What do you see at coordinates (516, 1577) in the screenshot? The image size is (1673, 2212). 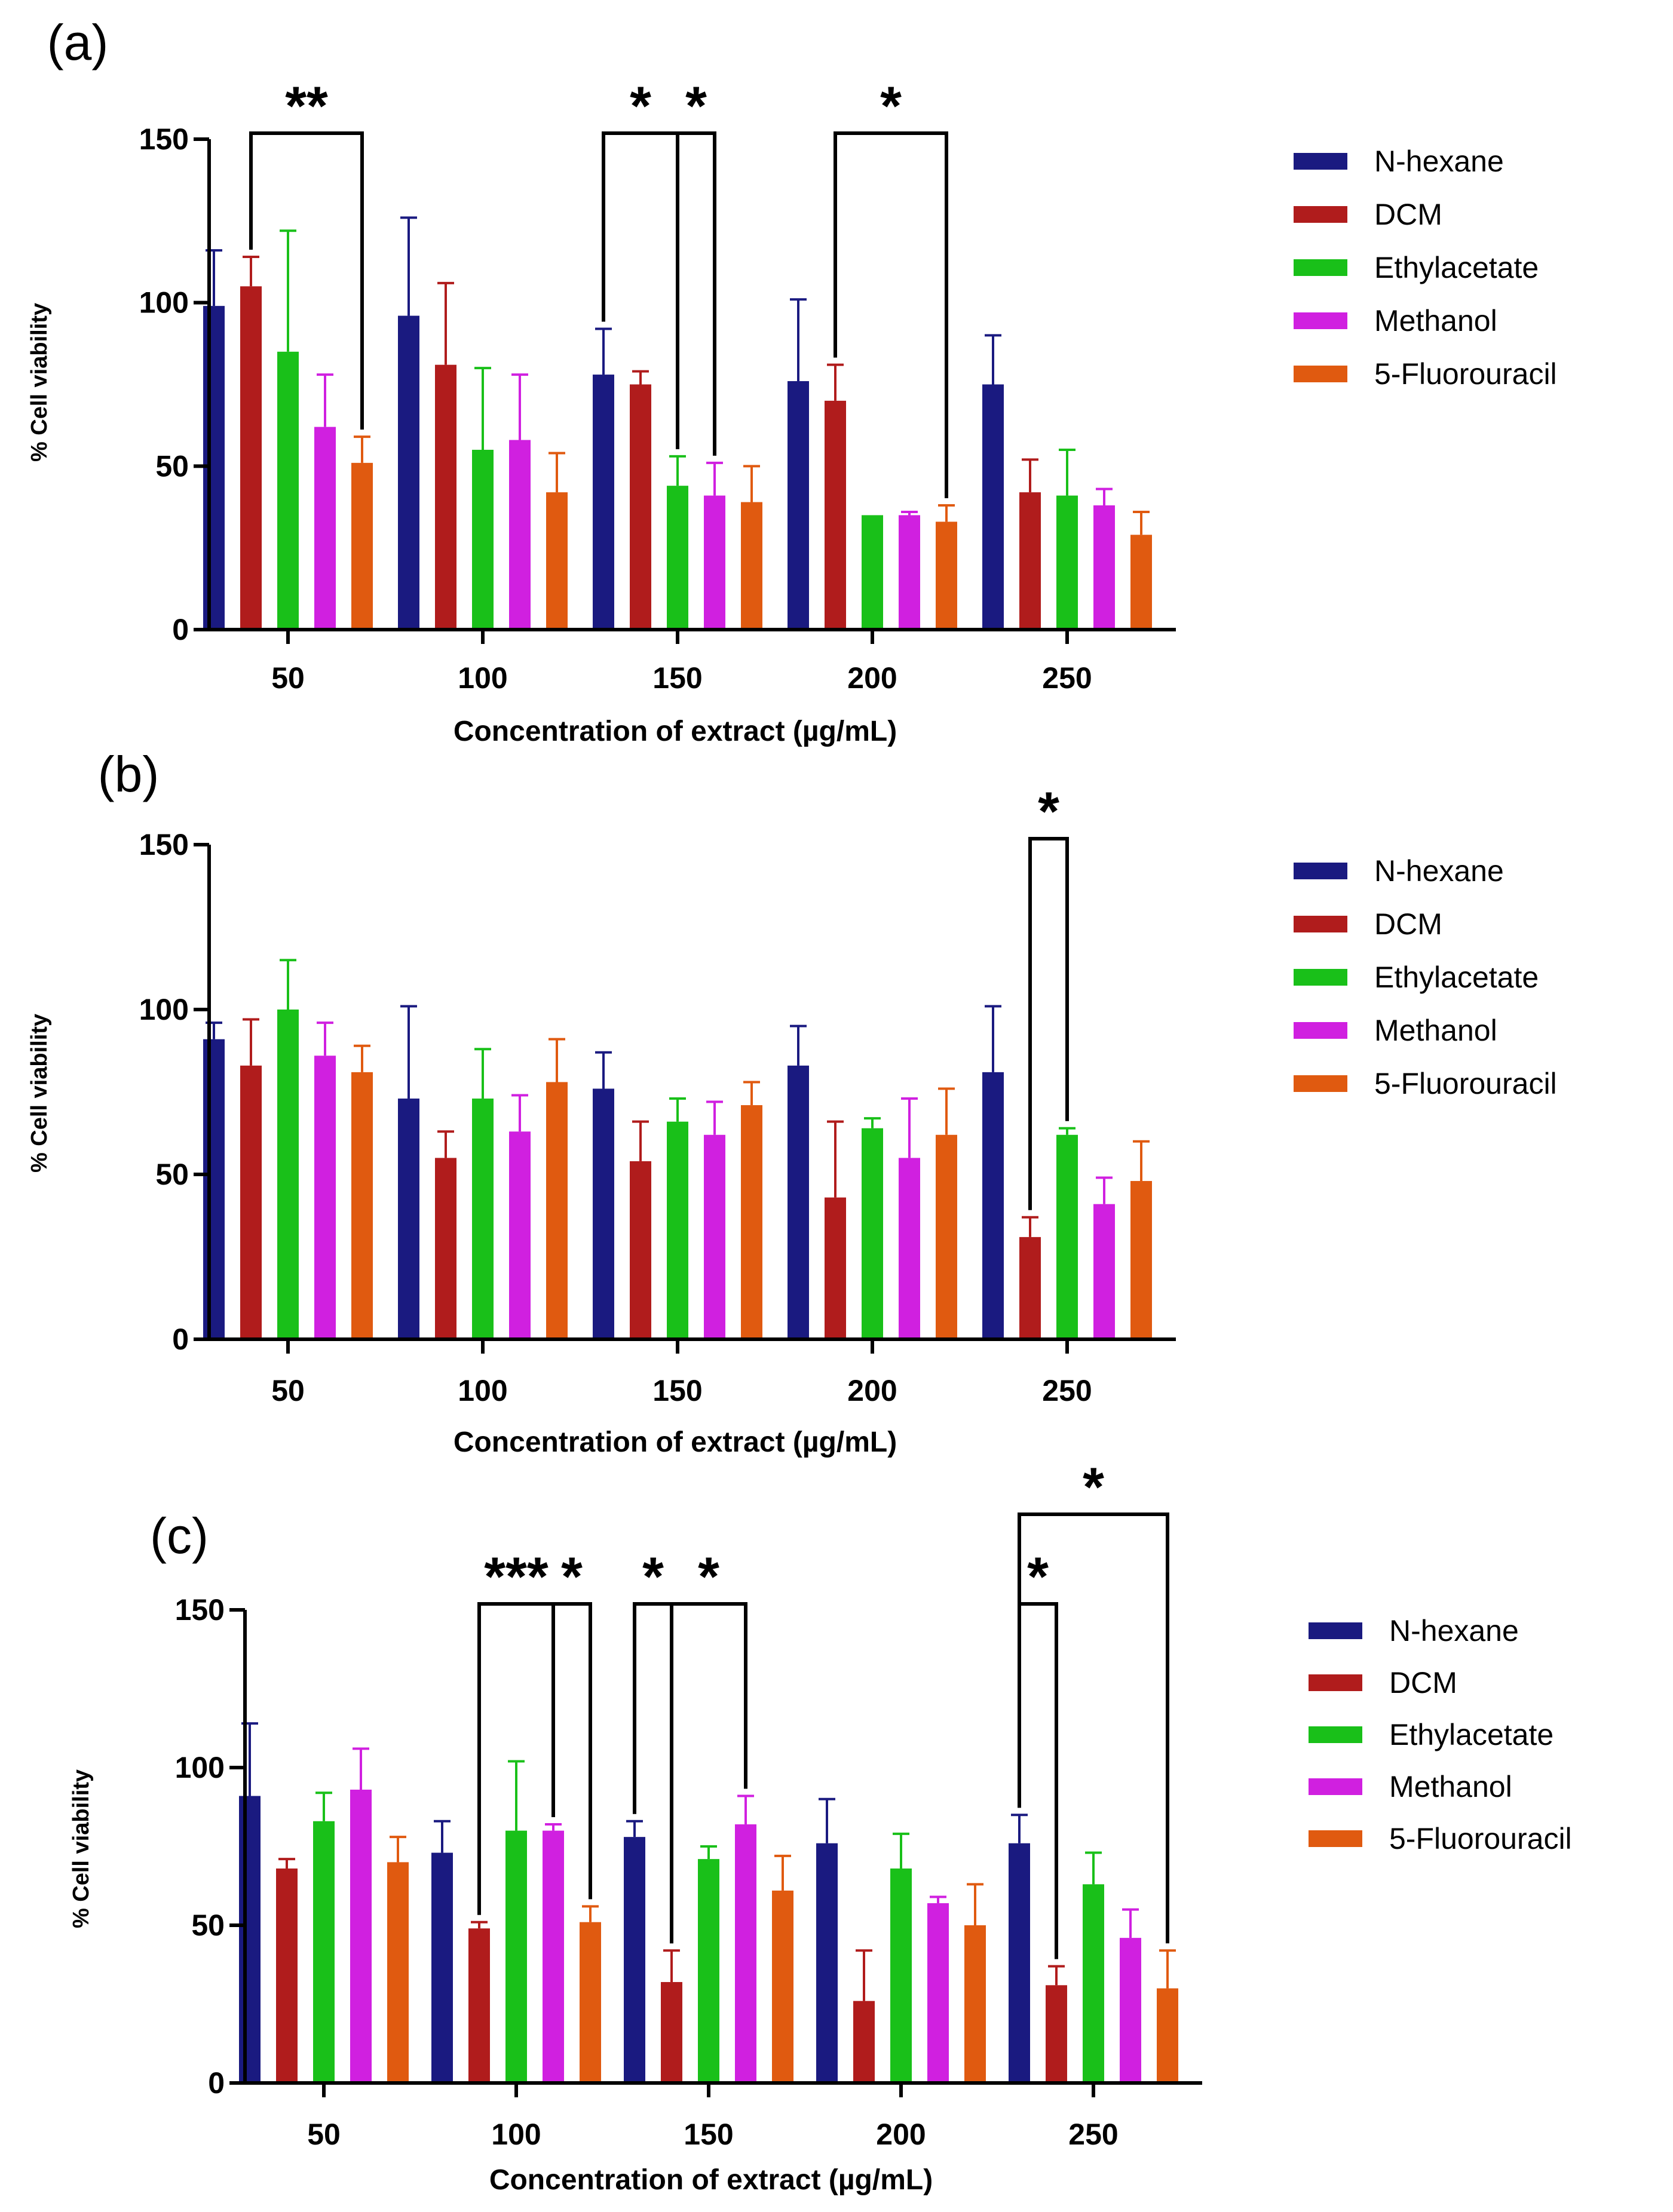 I see `significance-label: ***` at bounding box center [516, 1577].